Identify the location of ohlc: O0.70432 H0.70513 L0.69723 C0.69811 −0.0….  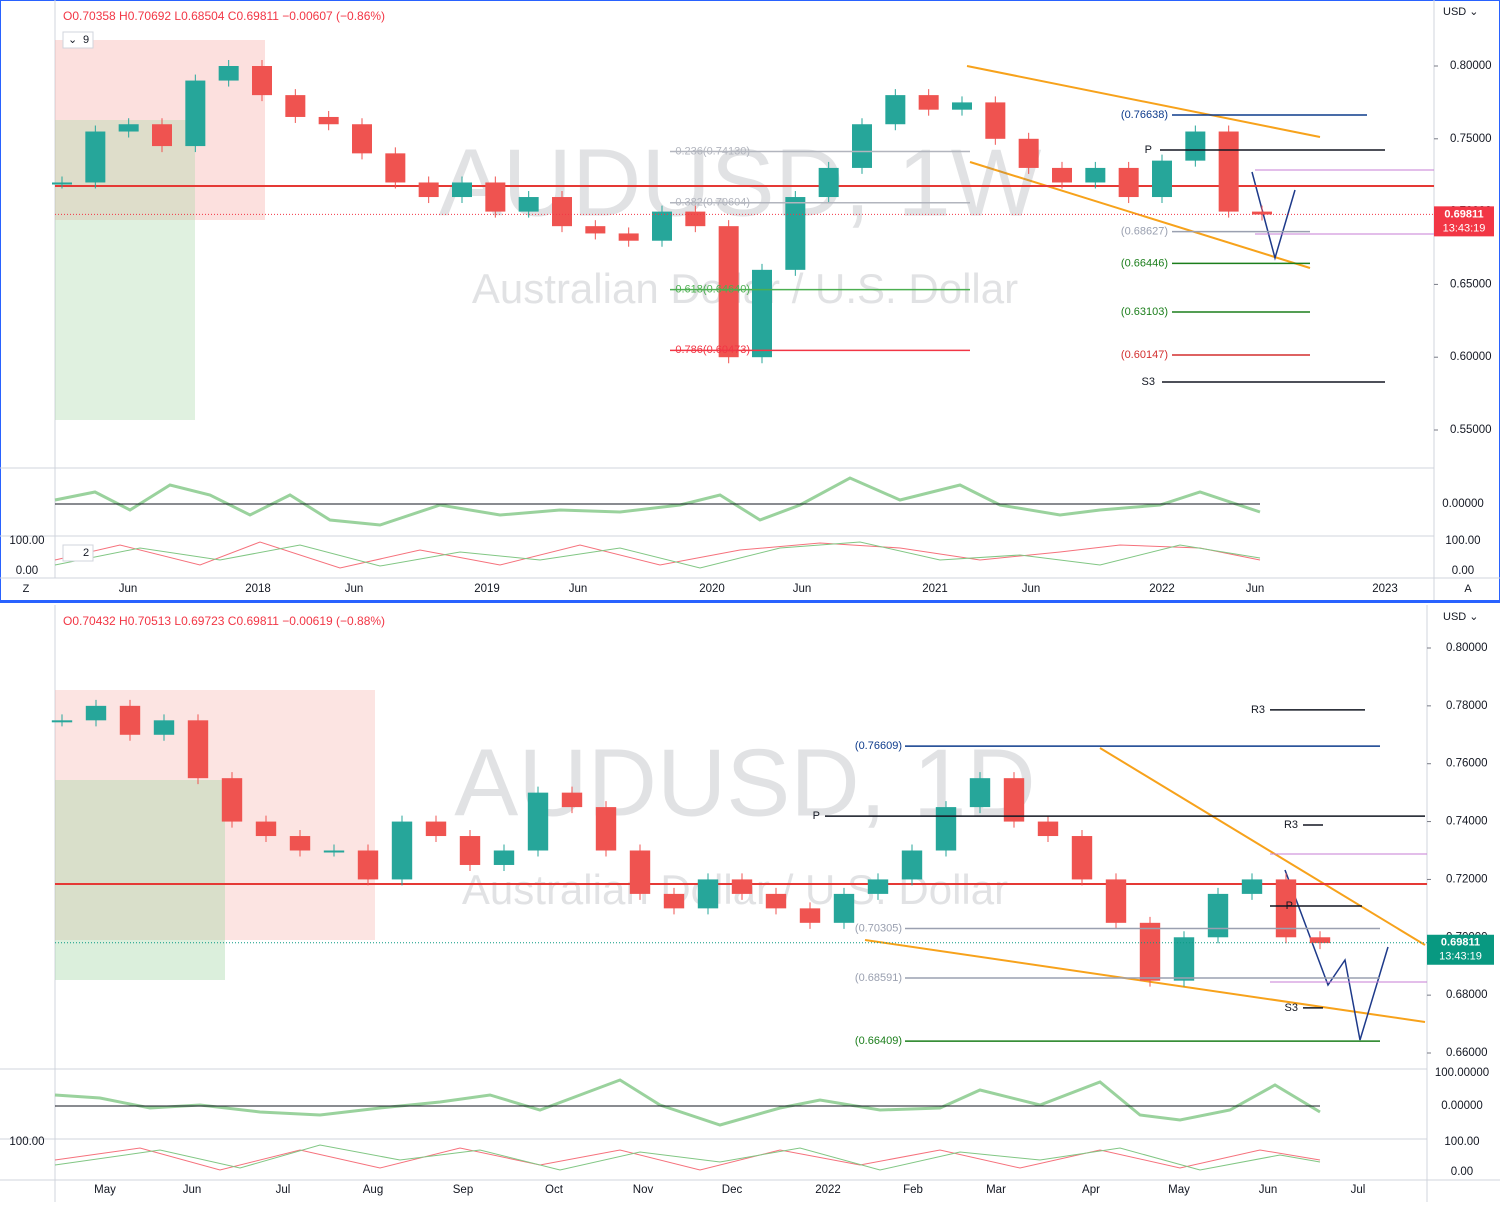
(224, 621).